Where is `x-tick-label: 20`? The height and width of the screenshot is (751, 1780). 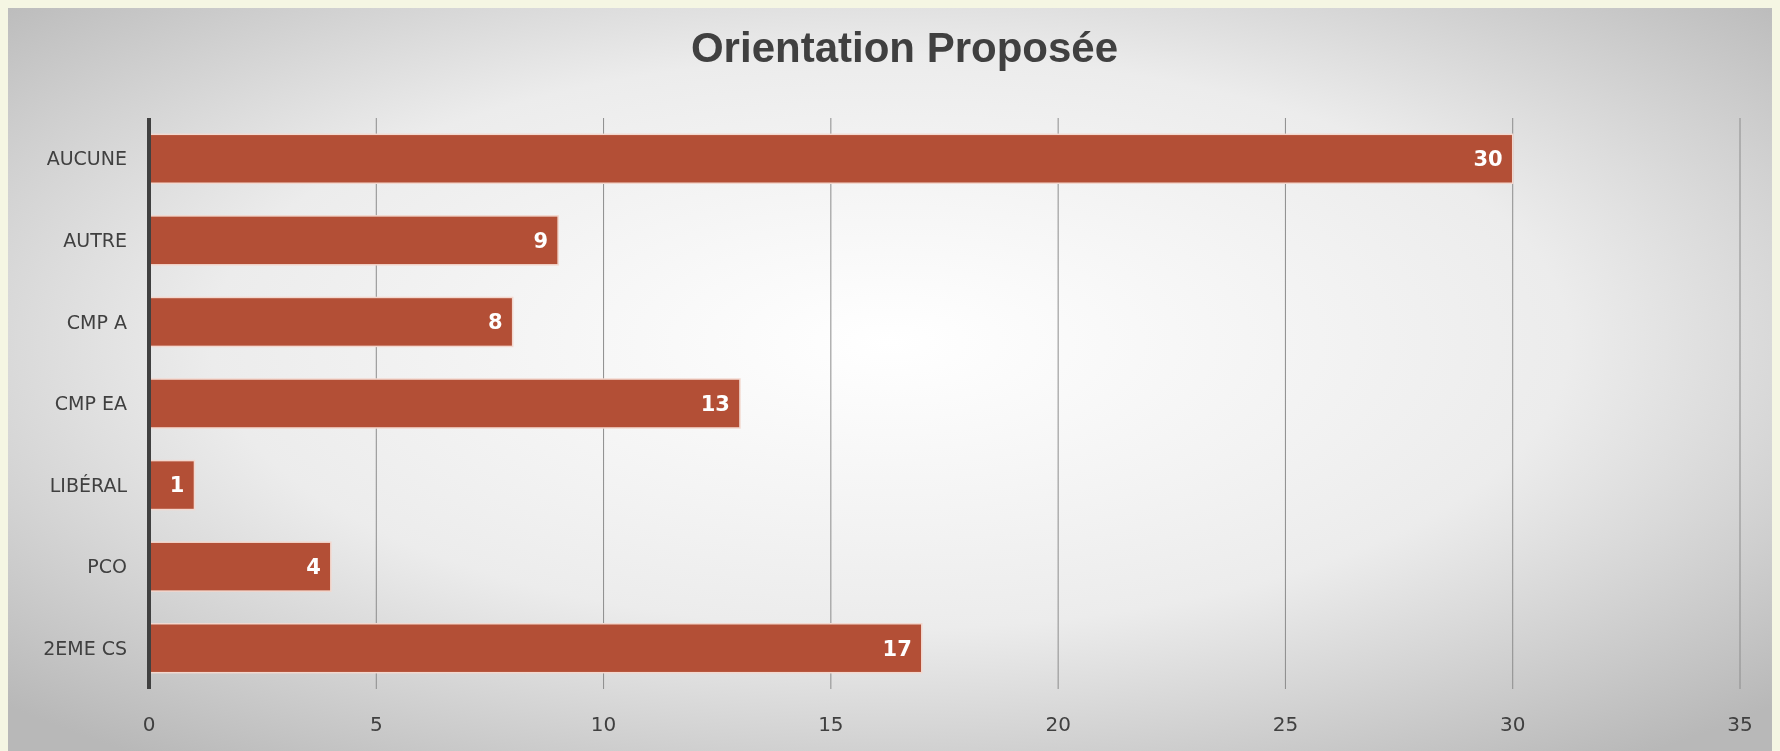 x-tick-label: 20 is located at coordinates (1058, 724).